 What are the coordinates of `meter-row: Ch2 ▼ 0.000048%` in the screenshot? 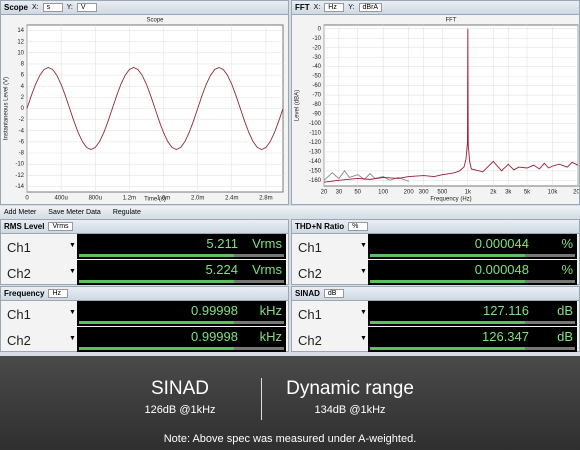 It's located at (435, 272).